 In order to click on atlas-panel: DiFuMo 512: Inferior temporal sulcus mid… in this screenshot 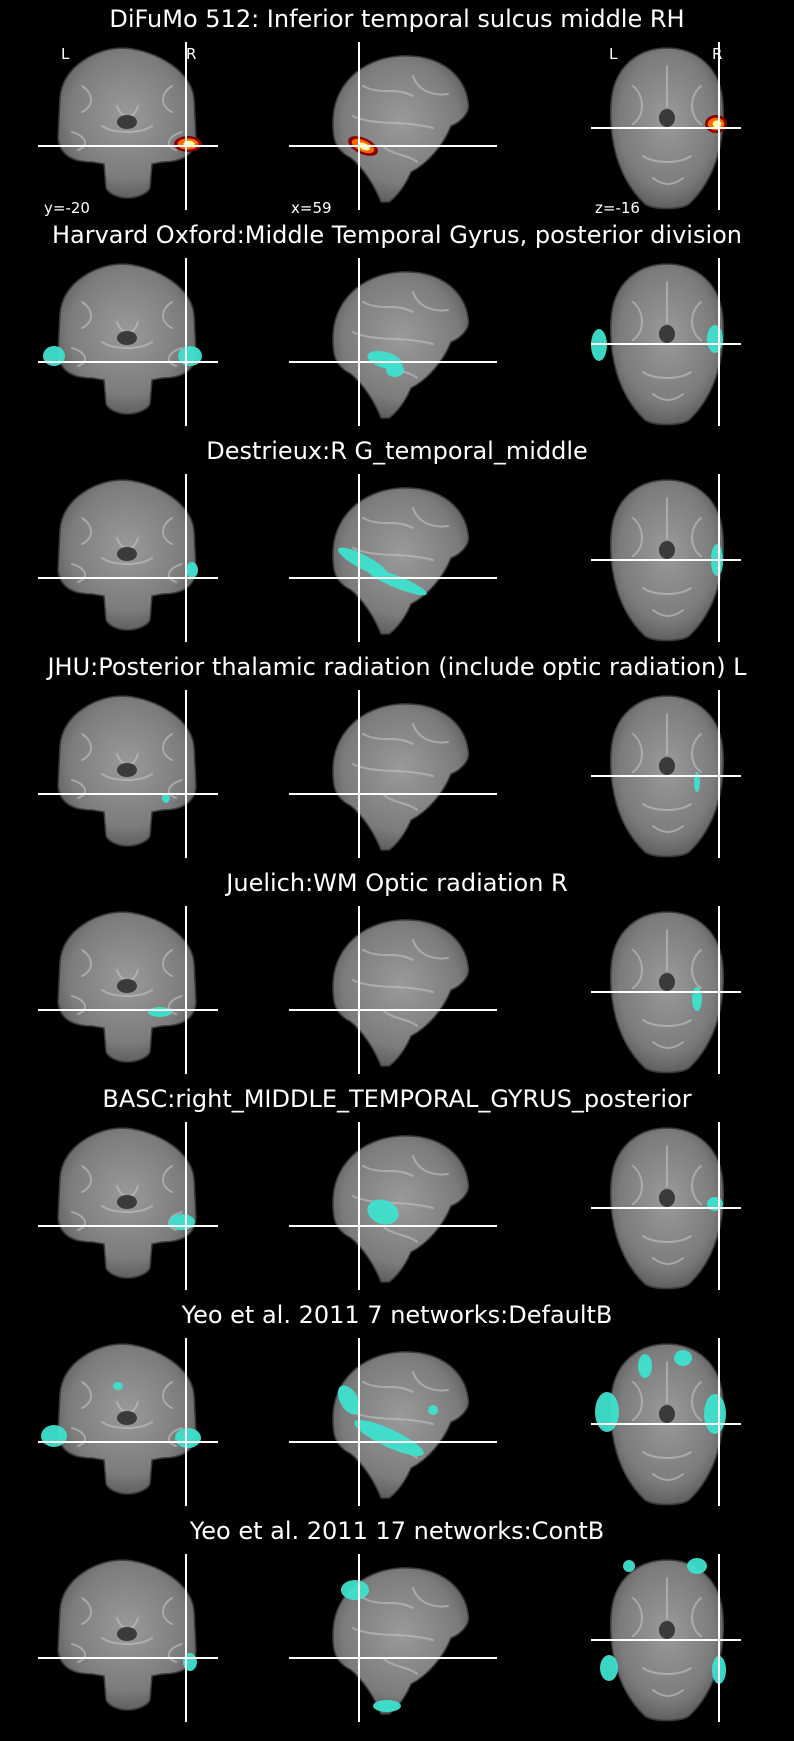, I will do `click(397, 108)`.